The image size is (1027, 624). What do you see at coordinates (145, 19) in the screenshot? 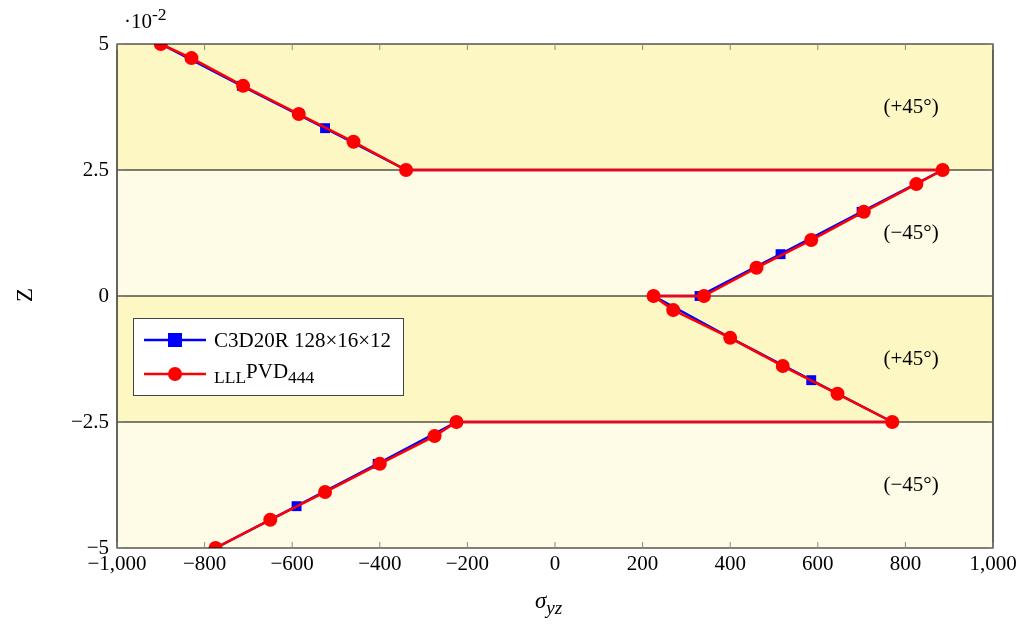
I see `text: ·10$^{-2}$` at bounding box center [145, 19].